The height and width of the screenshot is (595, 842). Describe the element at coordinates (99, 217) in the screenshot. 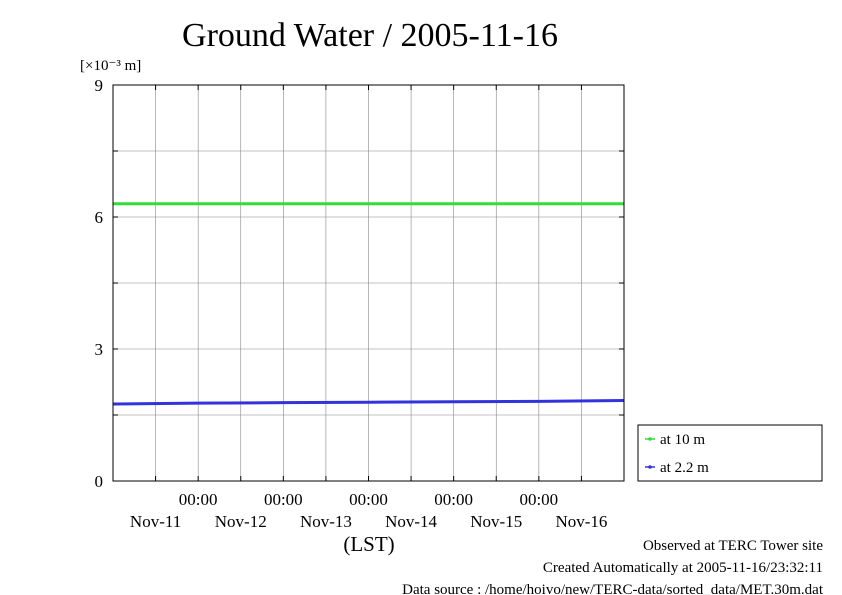

I see `y-tick-label: 6` at that location.